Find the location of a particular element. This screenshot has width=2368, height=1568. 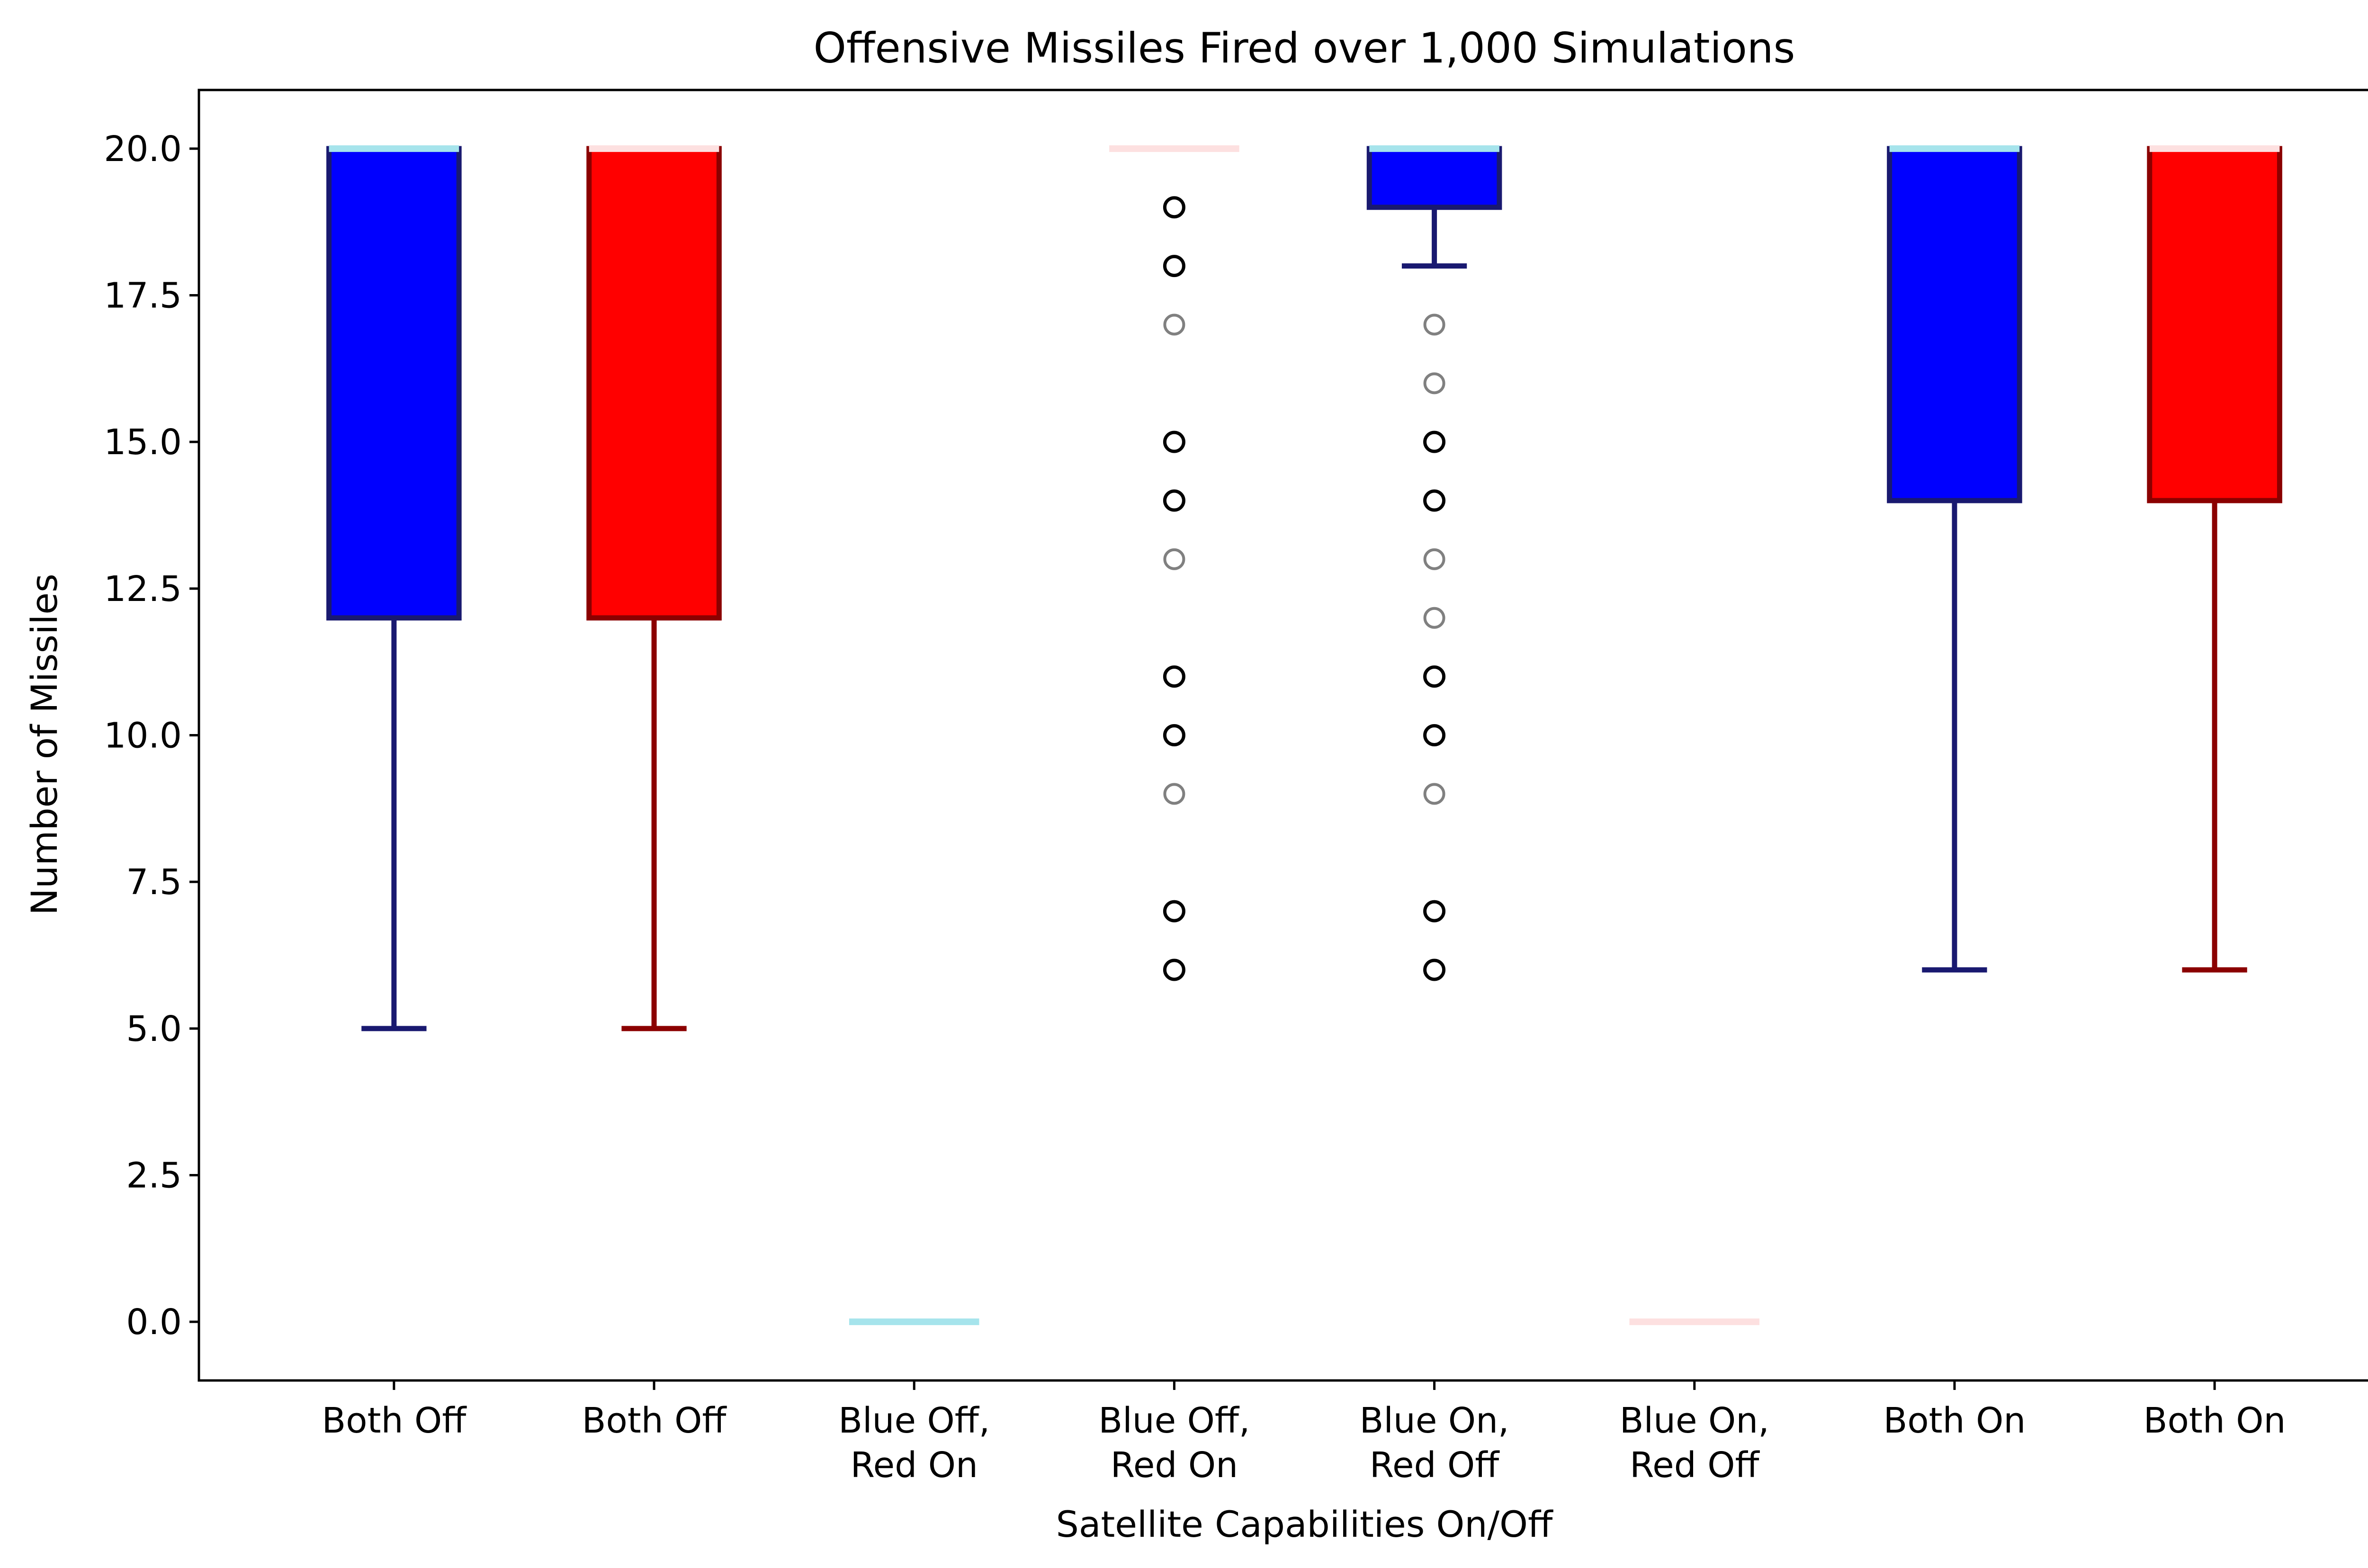

y-axis-label: Number of Missiles is located at coordinates (44, 744).